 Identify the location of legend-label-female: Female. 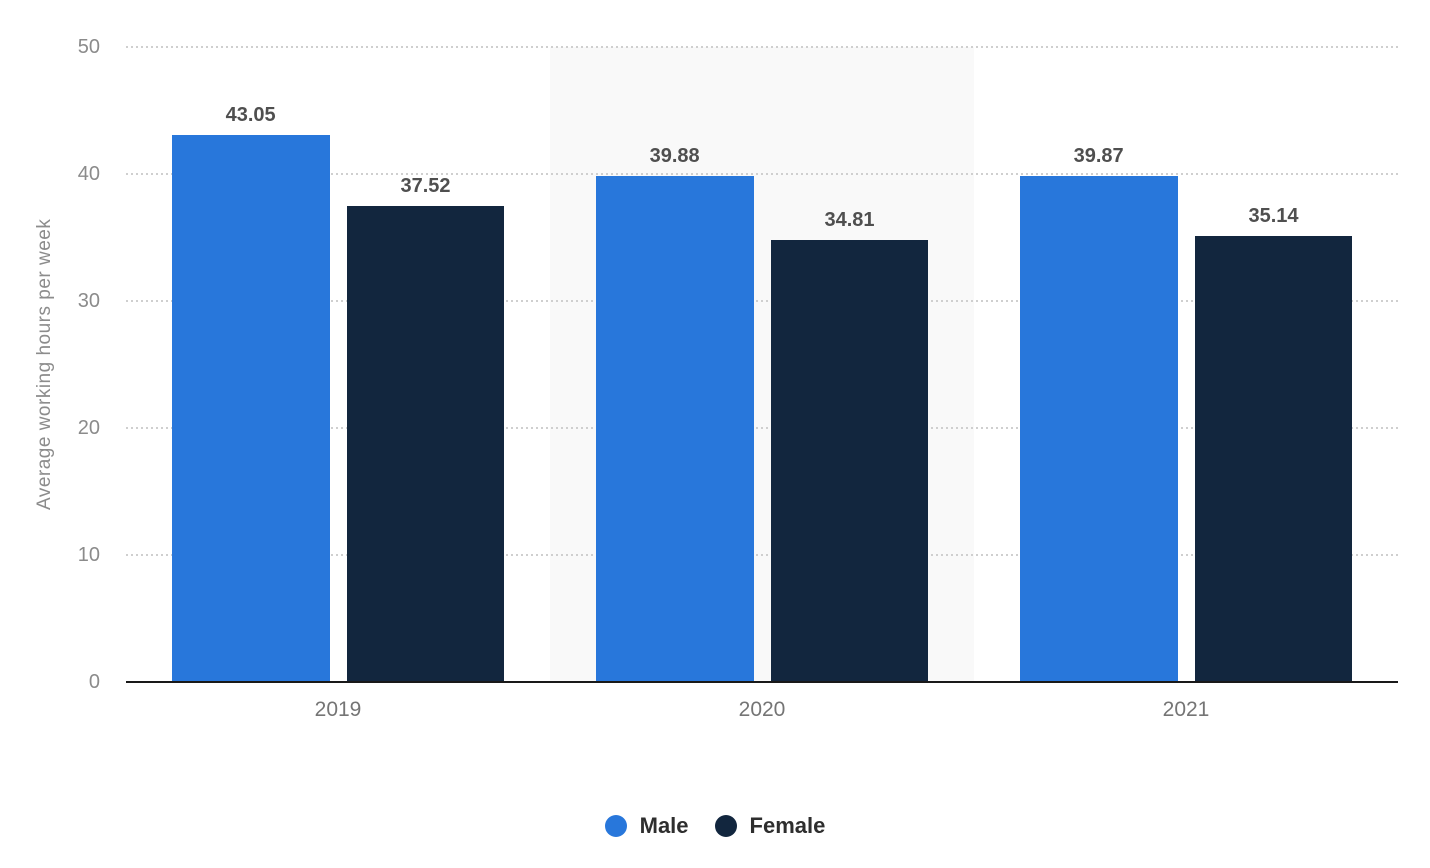
(787, 825).